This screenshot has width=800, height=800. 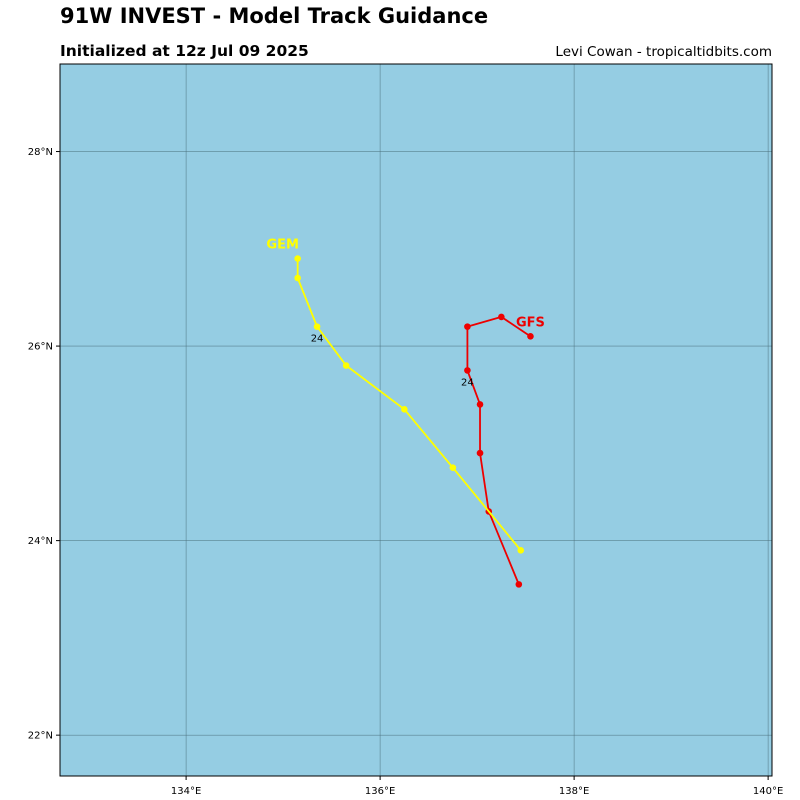 What do you see at coordinates (663, 52) in the screenshot?
I see `credit-text: Levi Cowan - tropicaltidbits.com` at bounding box center [663, 52].